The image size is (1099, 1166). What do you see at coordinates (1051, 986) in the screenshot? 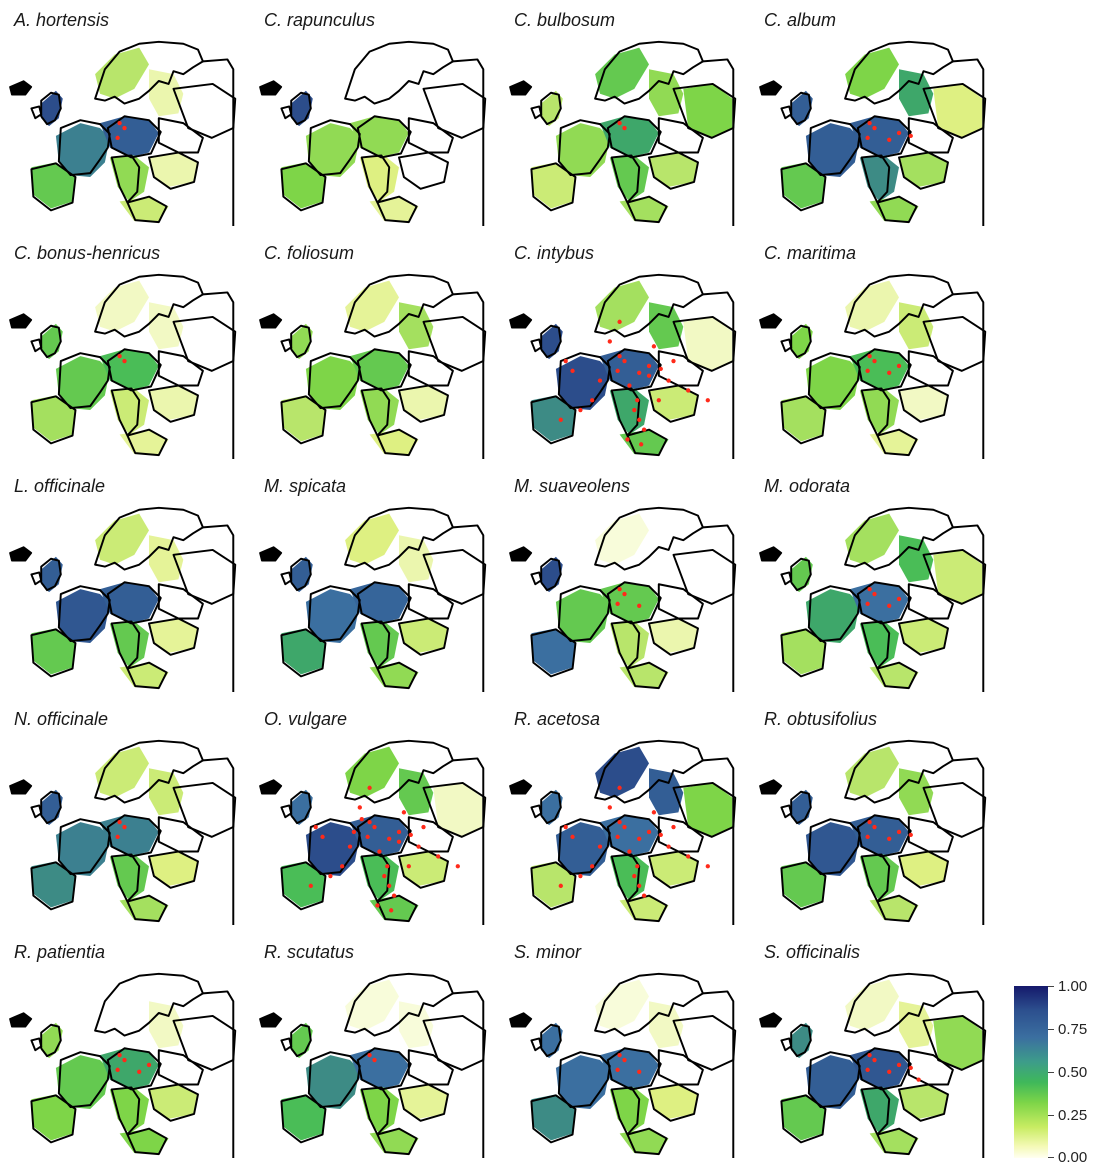
I see `colorbar-tick` at bounding box center [1051, 986].